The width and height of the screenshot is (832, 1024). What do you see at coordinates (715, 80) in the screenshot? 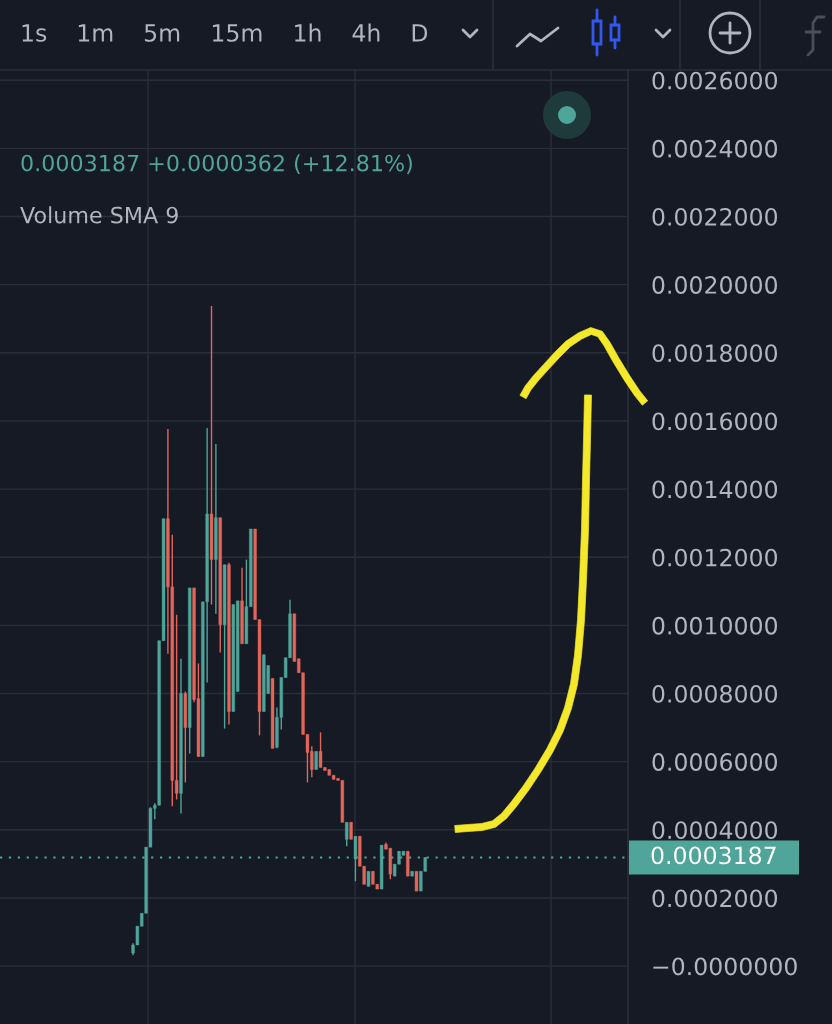
I see `y-tick-label: 0.0026000` at bounding box center [715, 80].